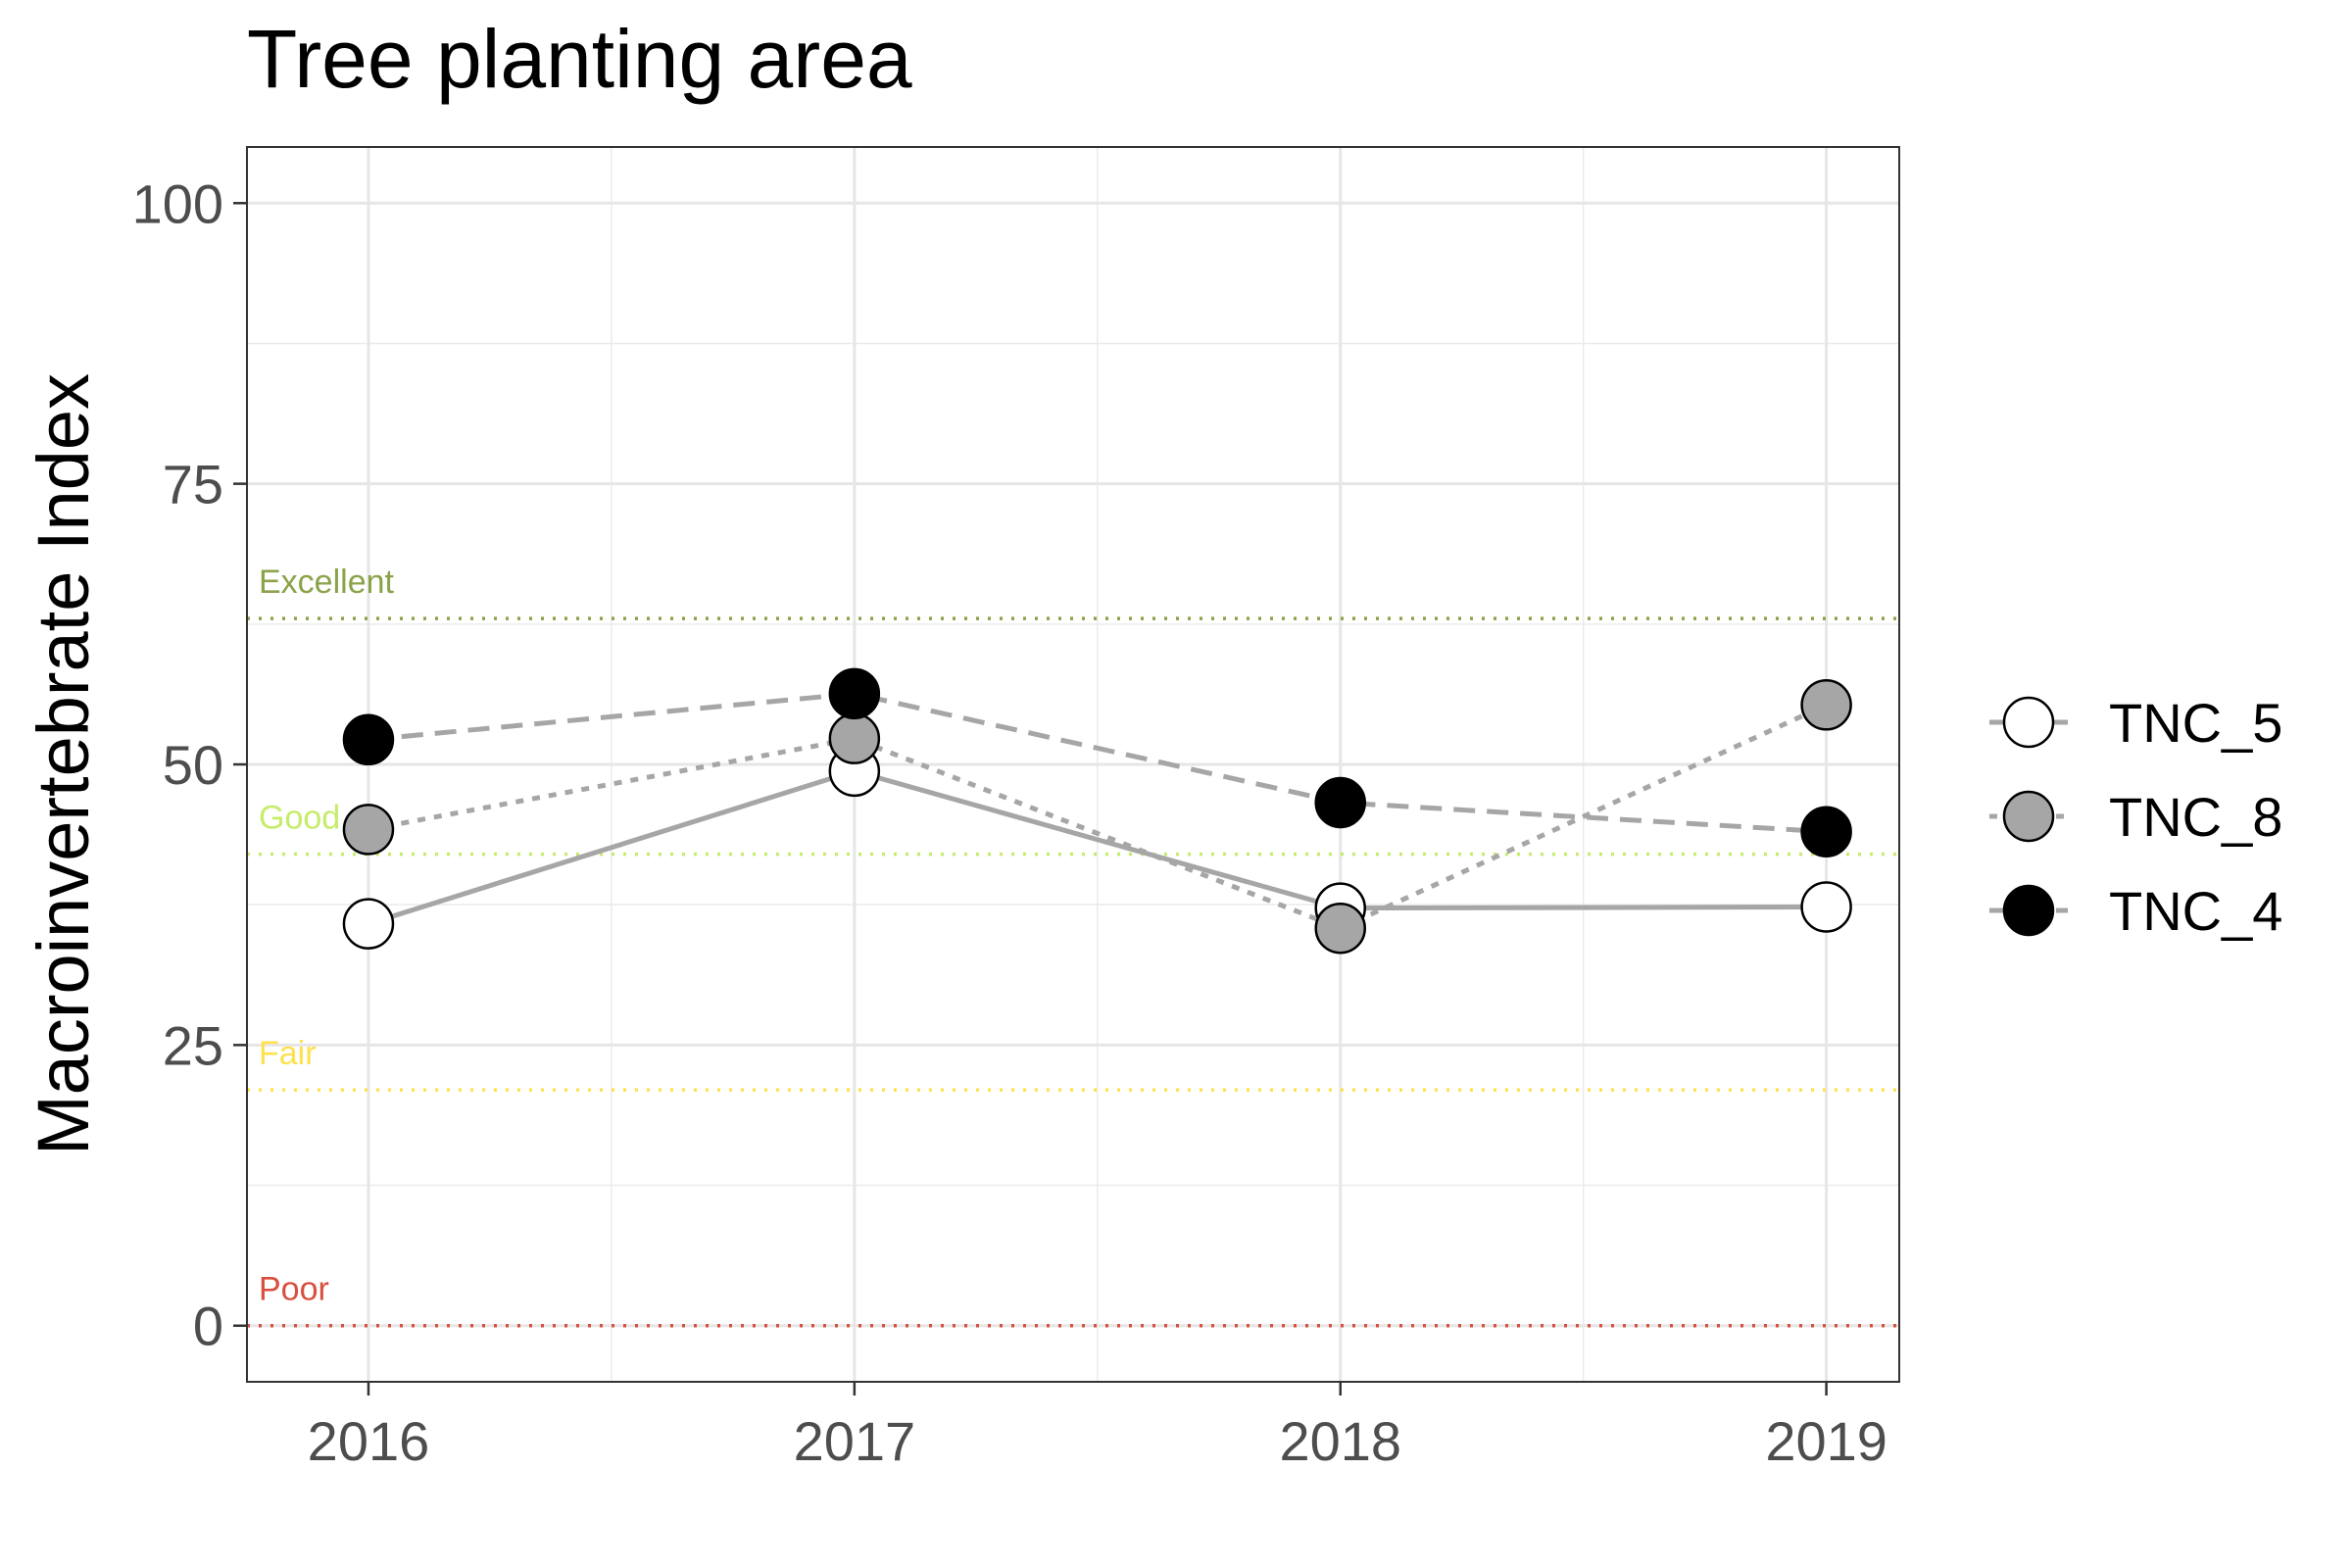 This screenshot has width=2352, height=1568. What do you see at coordinates (288, 1053) in the screenshot?
I see `reference-label-fair: Fair` at bounding box center [288, 1053].